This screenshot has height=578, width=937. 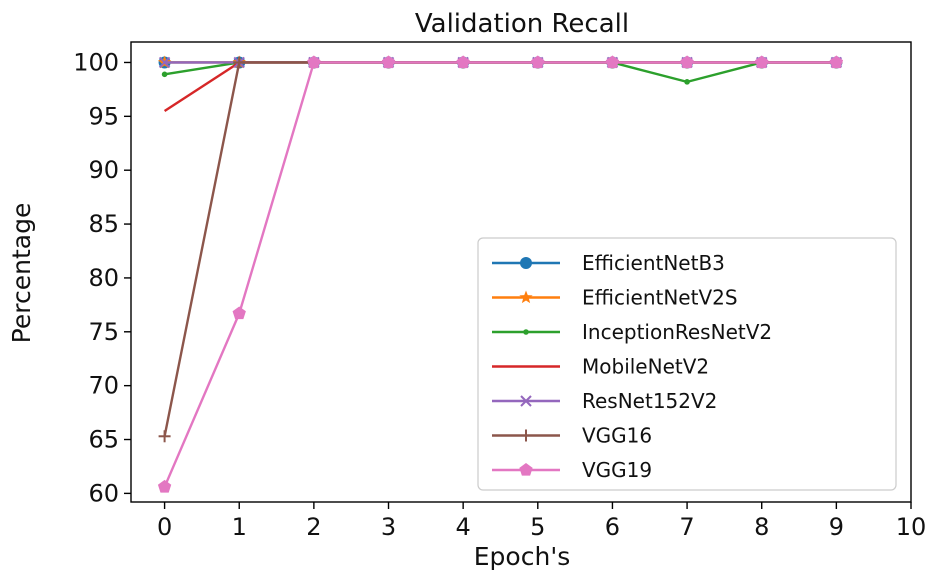 I want to click on x-tick-label: 4, so click(x=463, y=527).